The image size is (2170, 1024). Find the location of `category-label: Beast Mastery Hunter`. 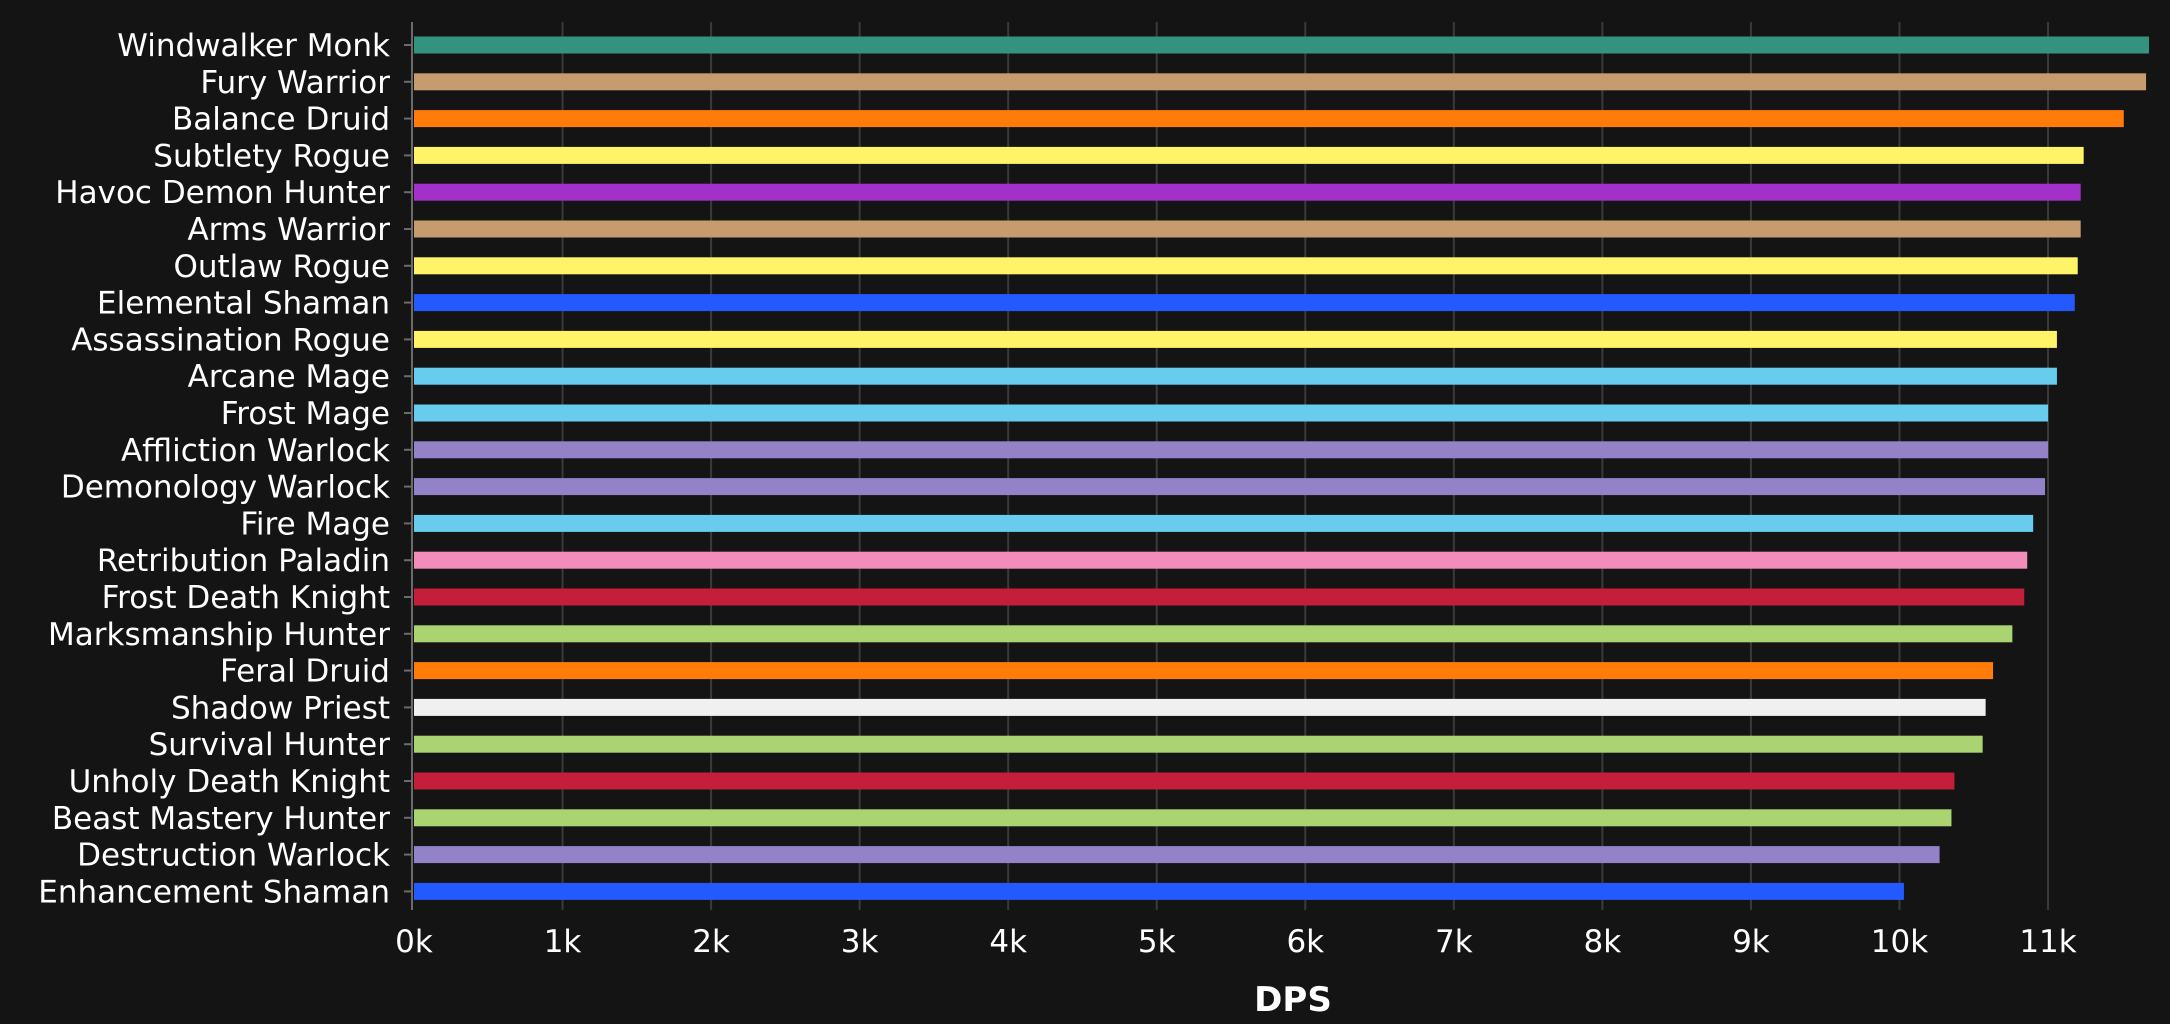

category-label: Beast Mastery Hunter is located at coordinates (221, 819).